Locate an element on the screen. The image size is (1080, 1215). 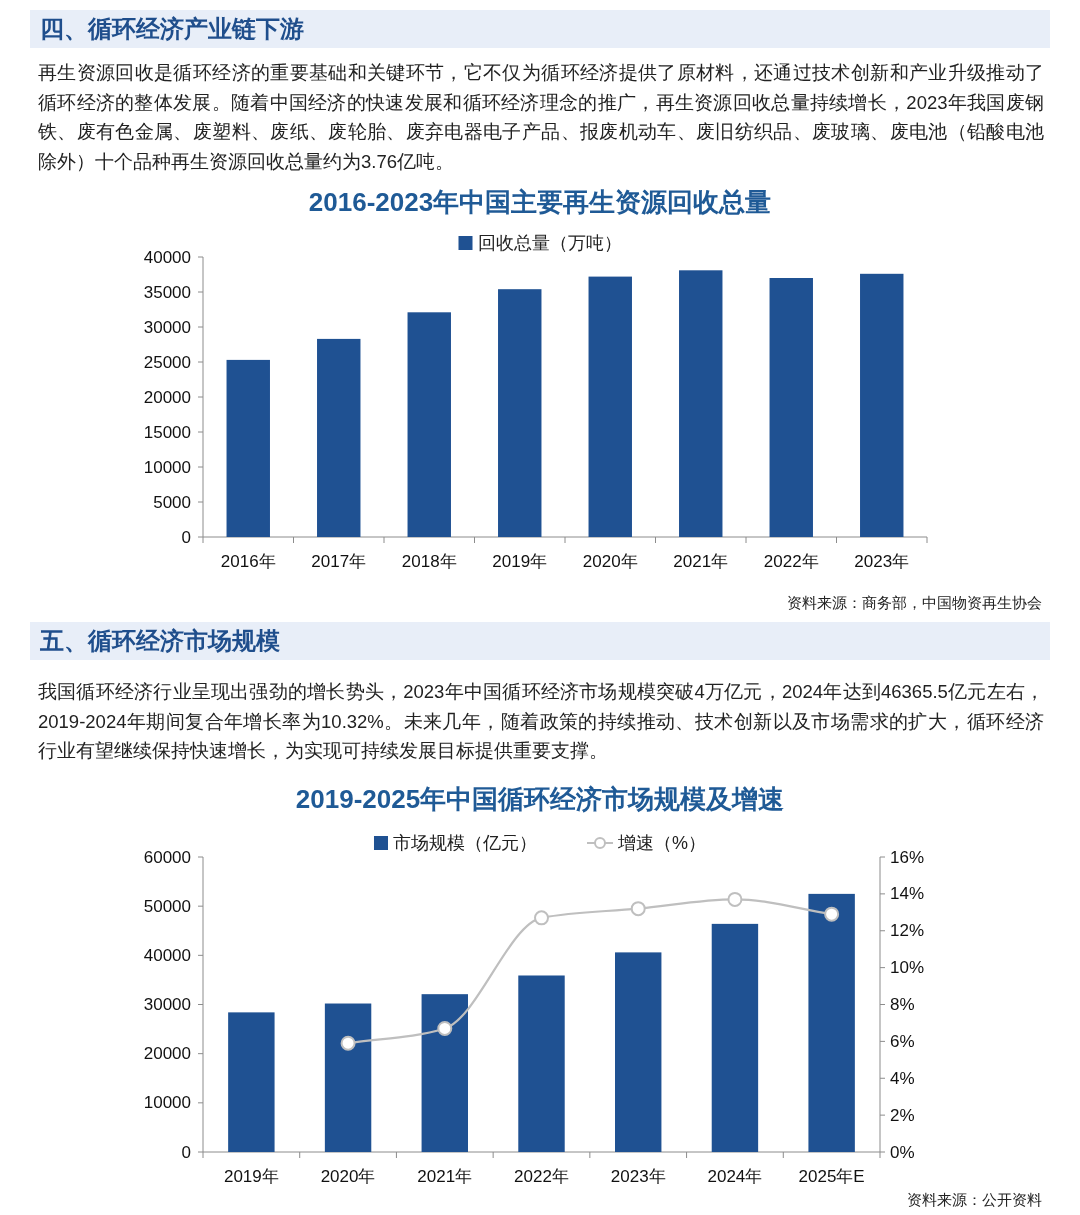
y2-tick-label: 16% is located at coordinates (907, 857).